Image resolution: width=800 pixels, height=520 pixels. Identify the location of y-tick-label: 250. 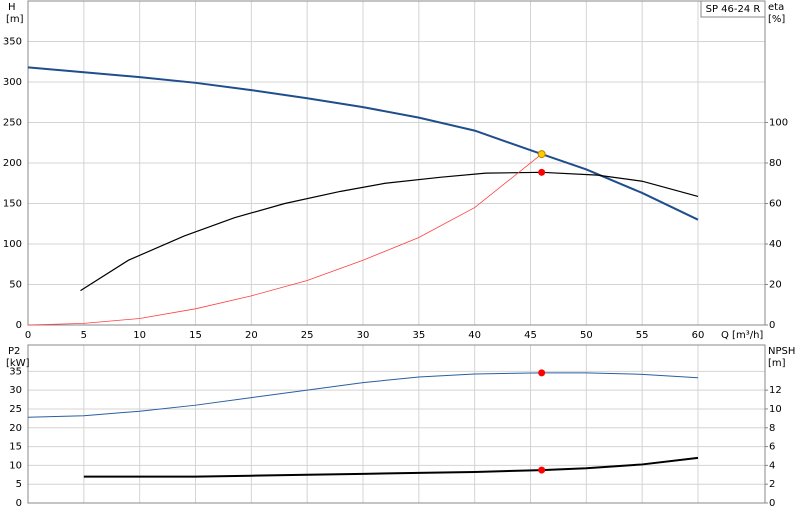
(12, 123).